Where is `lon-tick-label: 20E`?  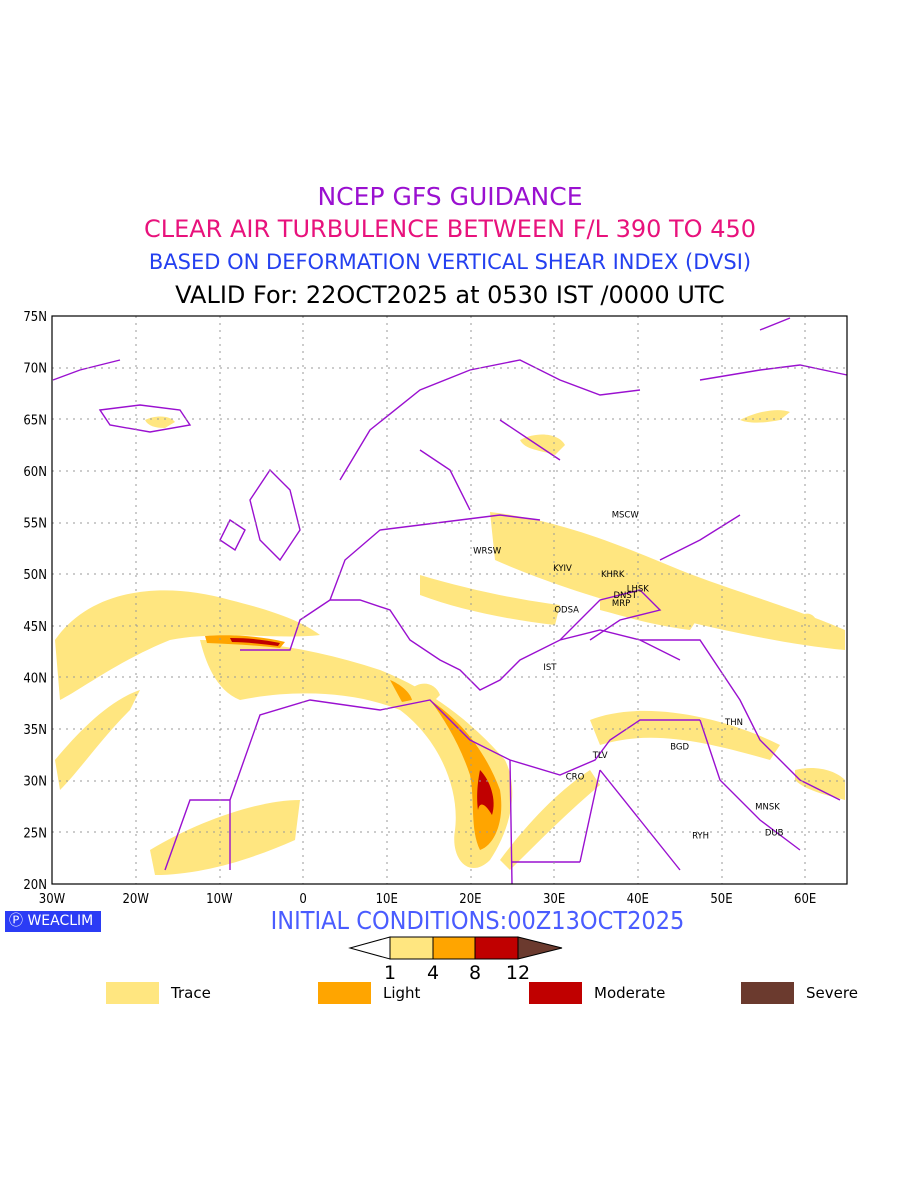
lon-tick-label: 20E is located at coordinates (470, 899).